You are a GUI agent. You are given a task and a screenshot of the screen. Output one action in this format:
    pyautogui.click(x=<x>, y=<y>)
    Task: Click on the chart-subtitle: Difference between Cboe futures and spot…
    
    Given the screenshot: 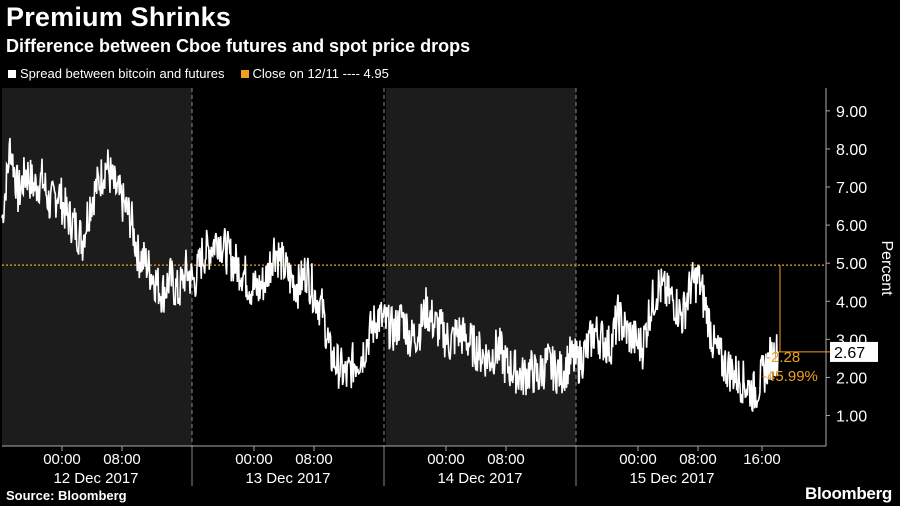 What is the action you would take?
    pyautogui.click(x=238, y=46)
    